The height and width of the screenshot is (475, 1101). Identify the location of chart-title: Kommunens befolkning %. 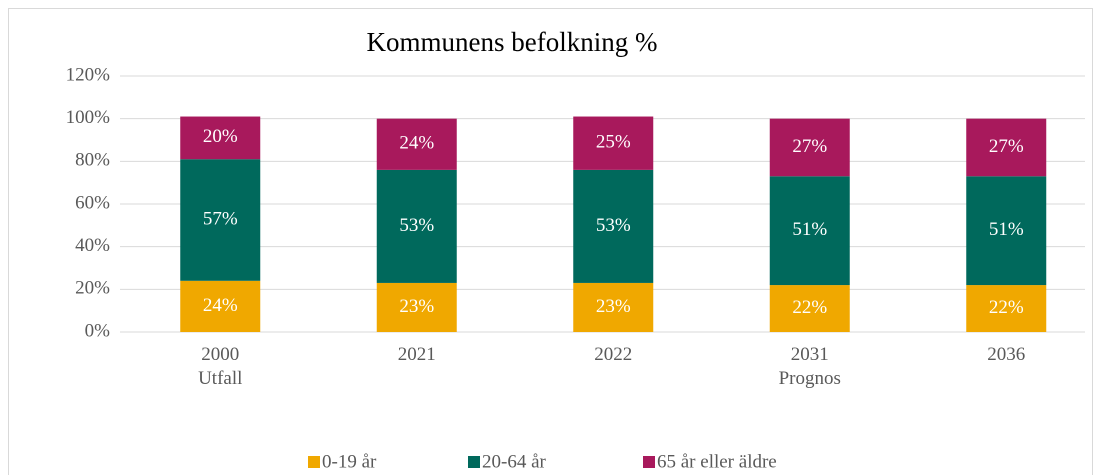
(512, 42).